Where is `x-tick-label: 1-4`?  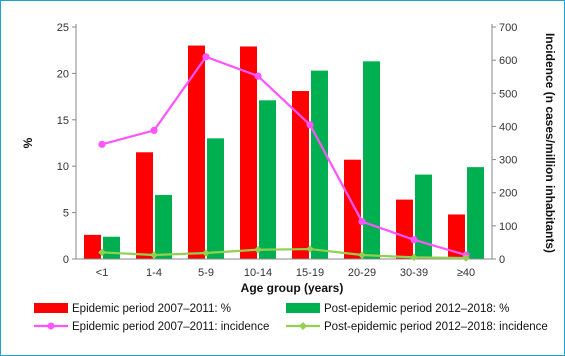
x-tick-label: 1-4 is located at coordinates (154, 273).